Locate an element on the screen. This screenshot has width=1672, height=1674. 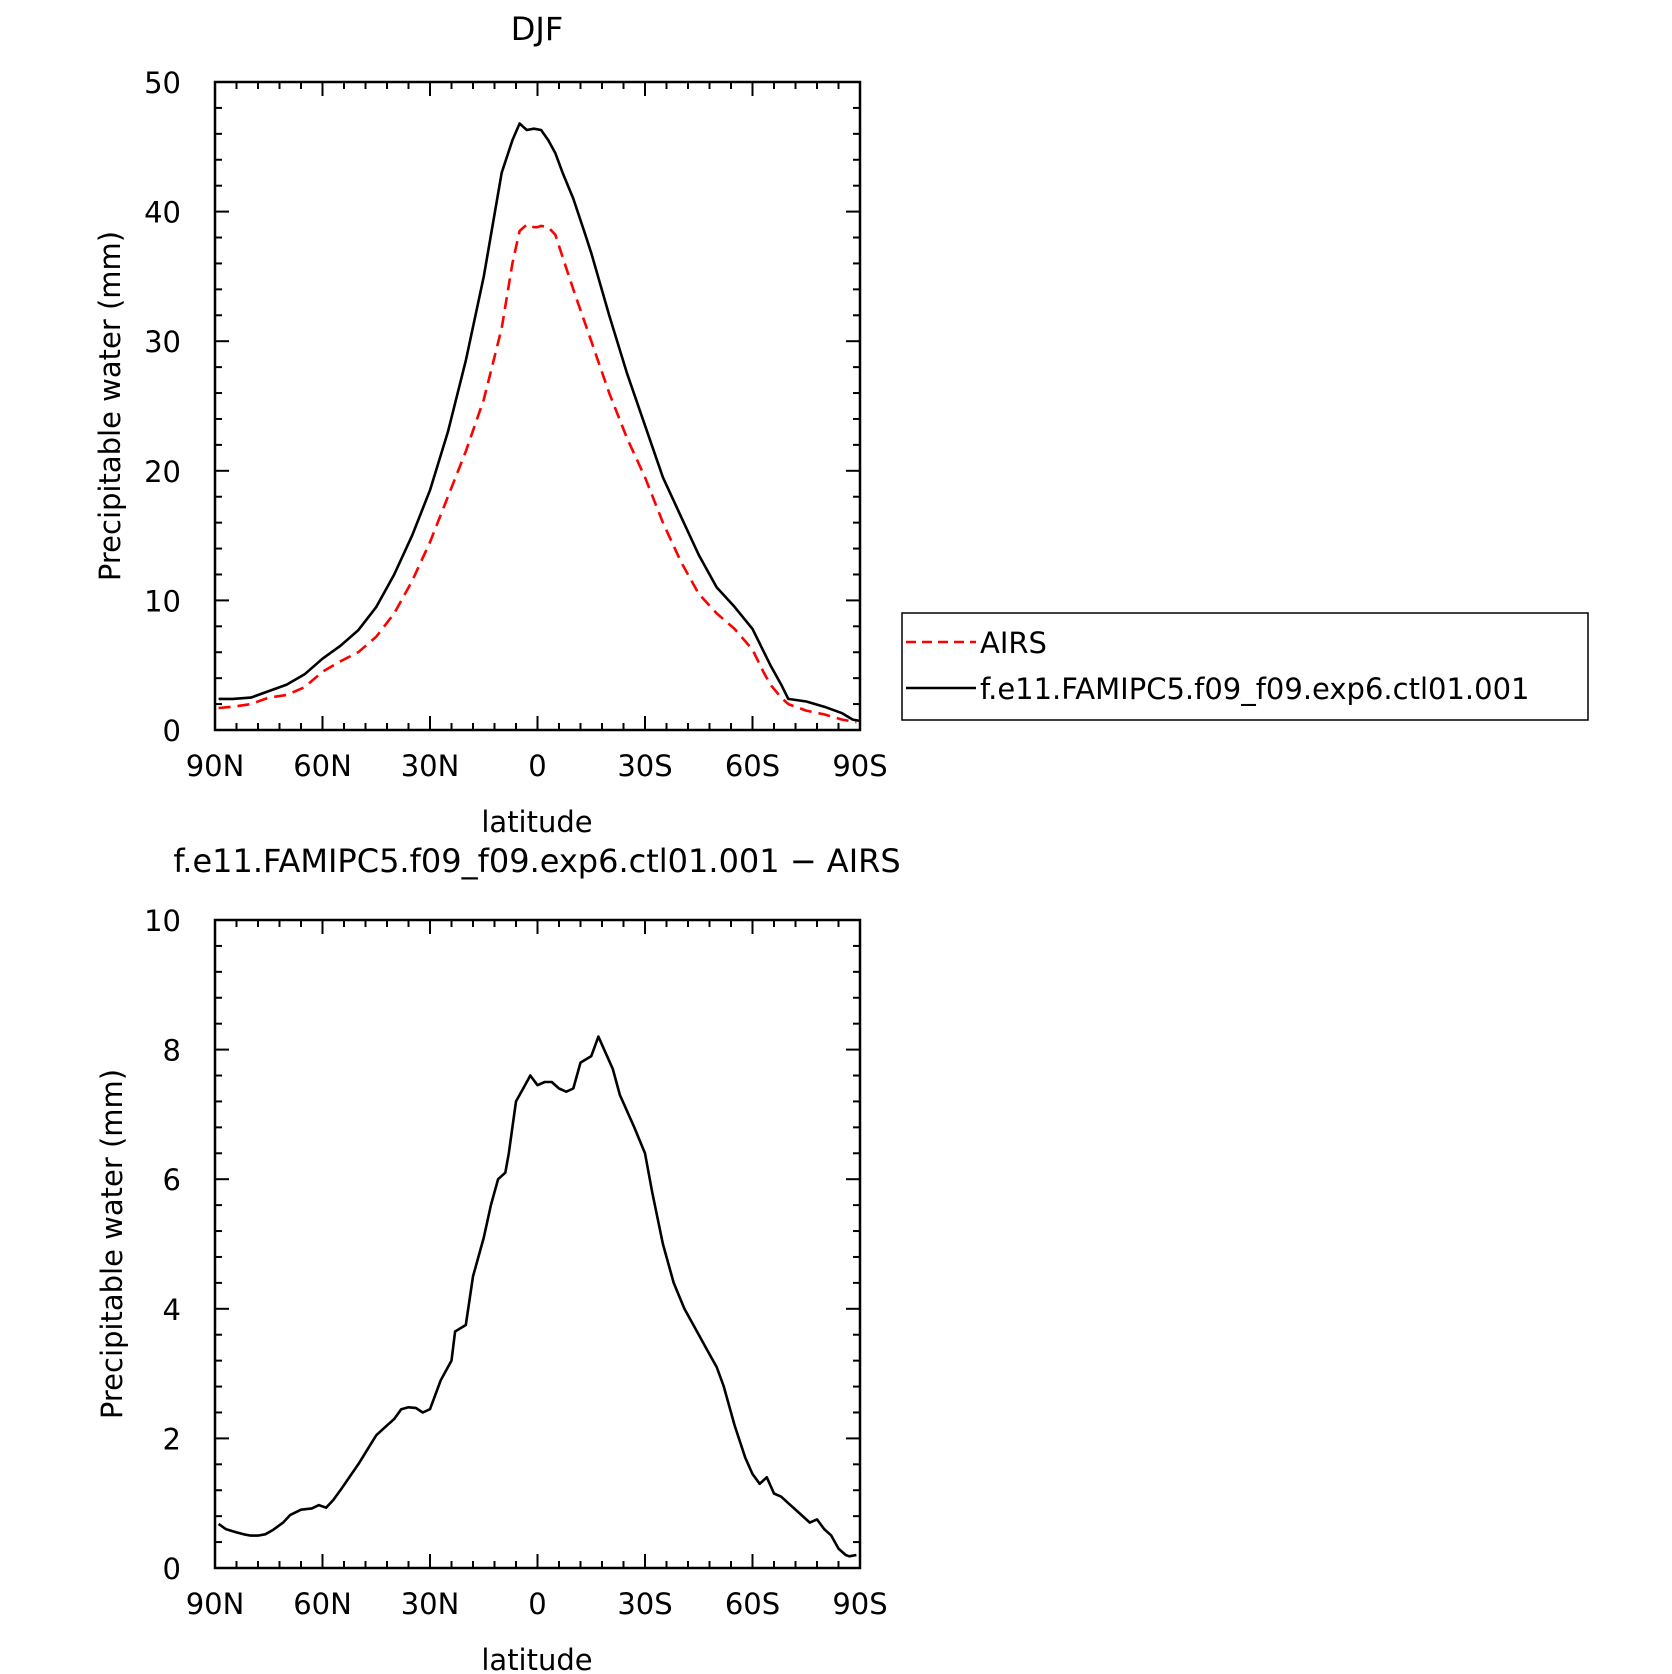
y-tick-label: 4 is located at coordinates (172, 1310).